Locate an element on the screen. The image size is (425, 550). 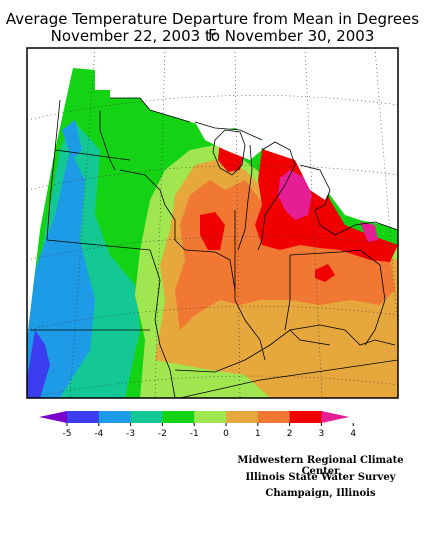
legend-tick-label: 2 is located at coordinates (290, 434).